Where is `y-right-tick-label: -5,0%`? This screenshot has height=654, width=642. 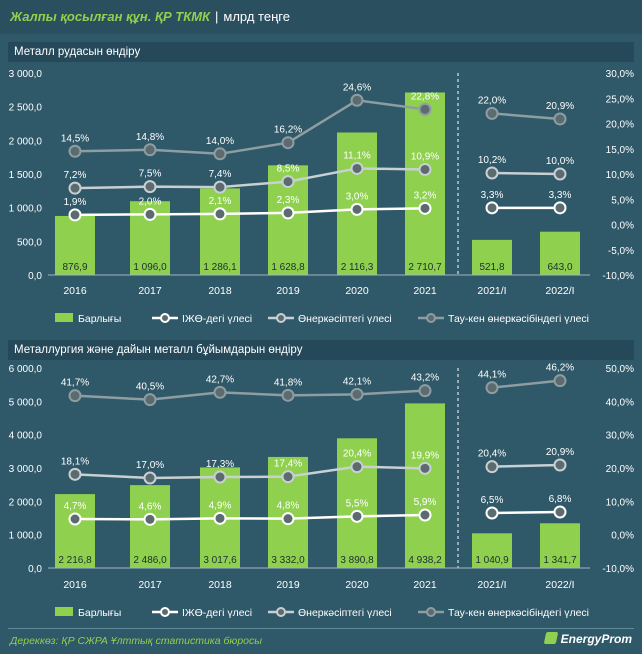 y-right-tick-label: -5,0% is located at coordinates (621, 251).